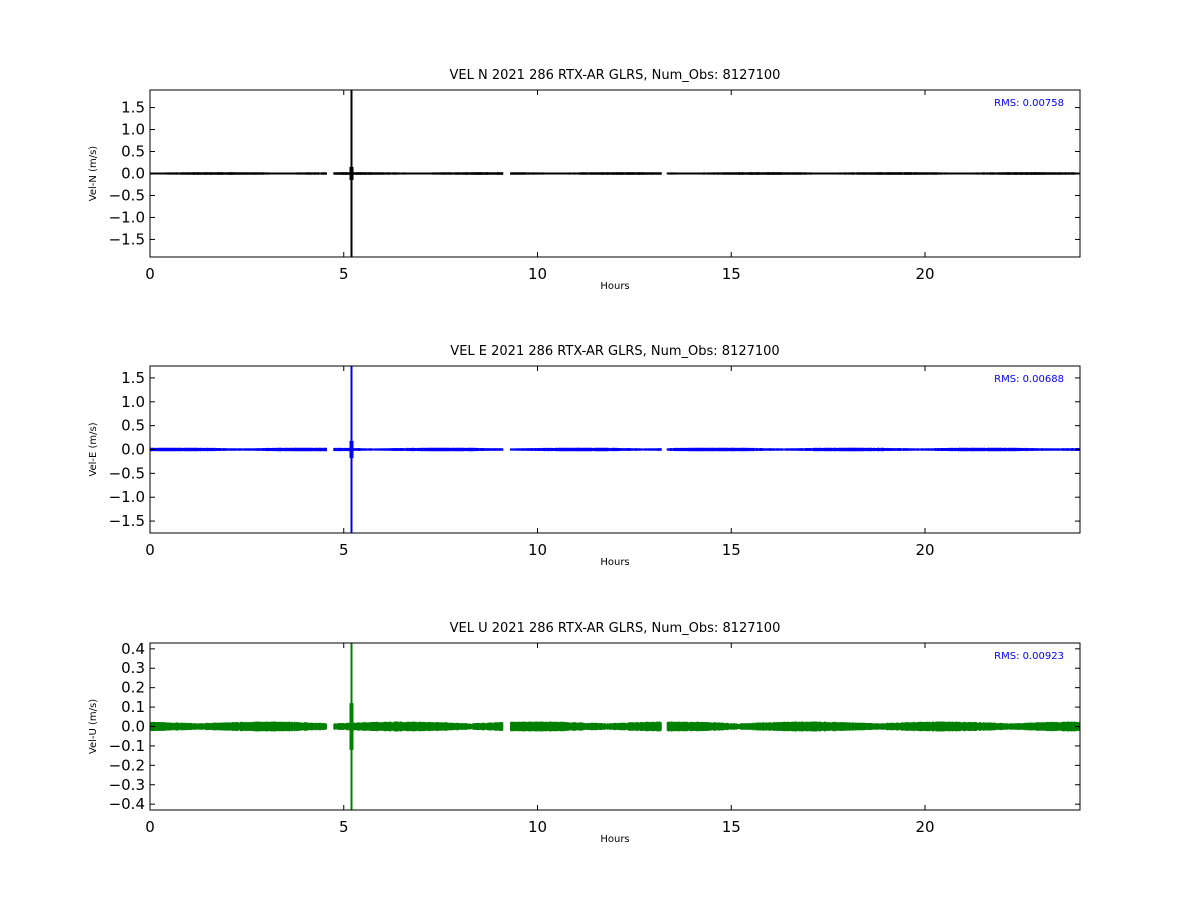 The height and width of the screenshot is (900, 1200). I want to click on y-tick-label: −0.2, so click(127, 765).